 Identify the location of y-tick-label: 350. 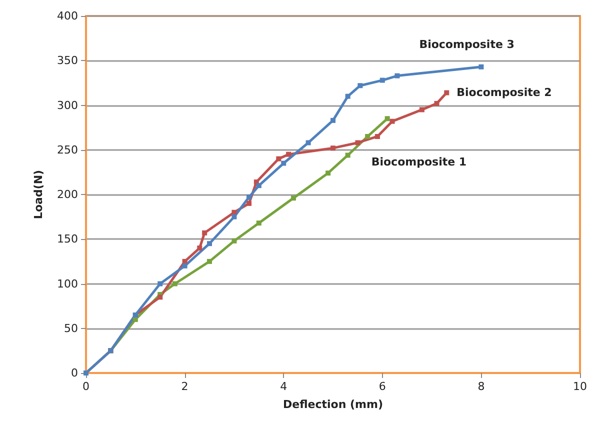
(67, 61).